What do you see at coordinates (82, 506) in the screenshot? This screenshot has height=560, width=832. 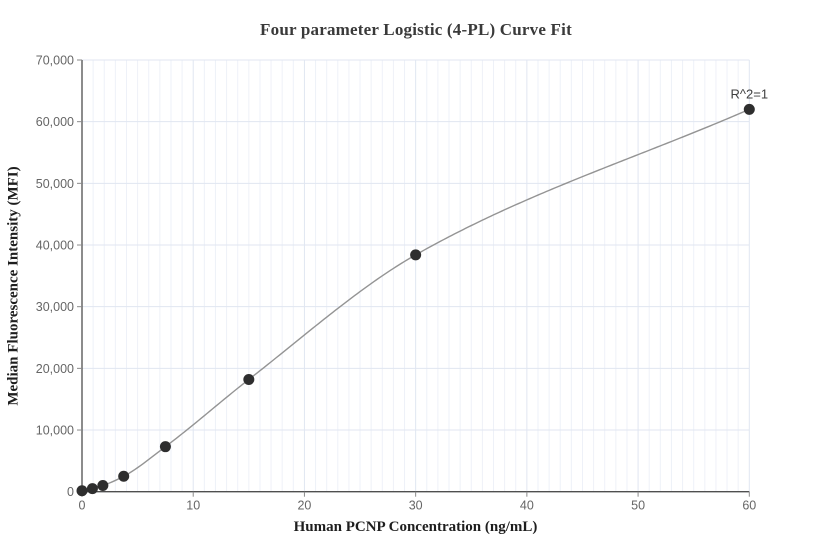 I see `x-tick-label: 0` at bounding box center [82, 506].